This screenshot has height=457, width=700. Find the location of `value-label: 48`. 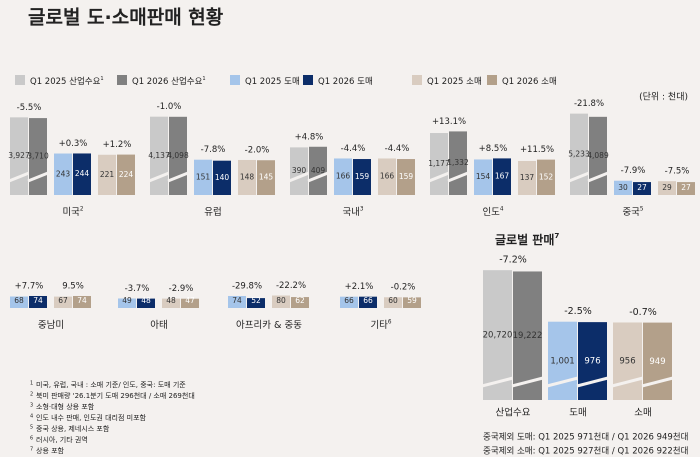

value-label: 48 is located at coordinates (171, 300).